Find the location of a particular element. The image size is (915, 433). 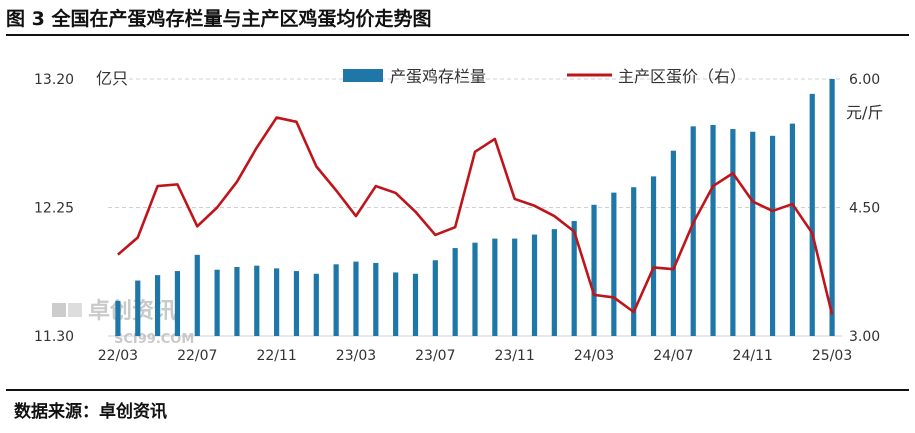

x-tick-label: 23/03 is located at coordinates (356, 356).